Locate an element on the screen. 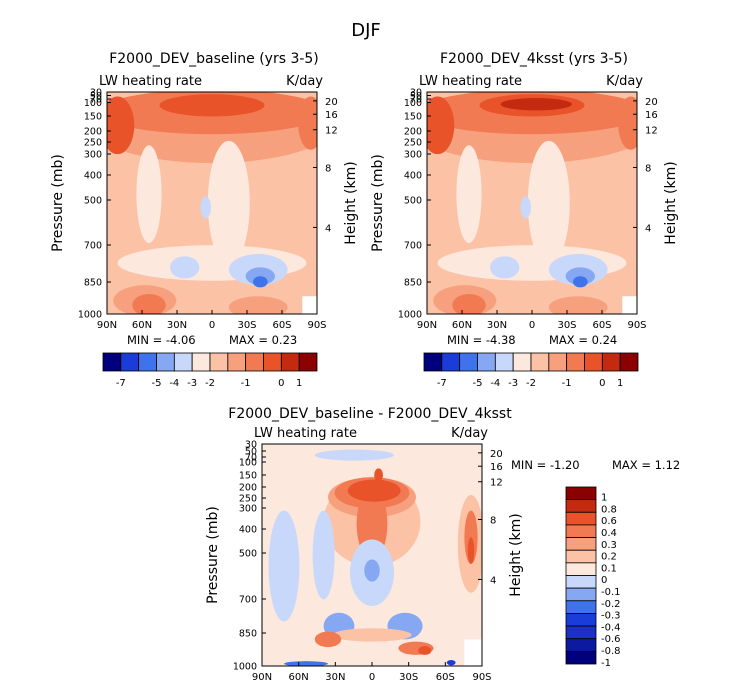  field-panel_4ksst is located at coordinates (532, 203).